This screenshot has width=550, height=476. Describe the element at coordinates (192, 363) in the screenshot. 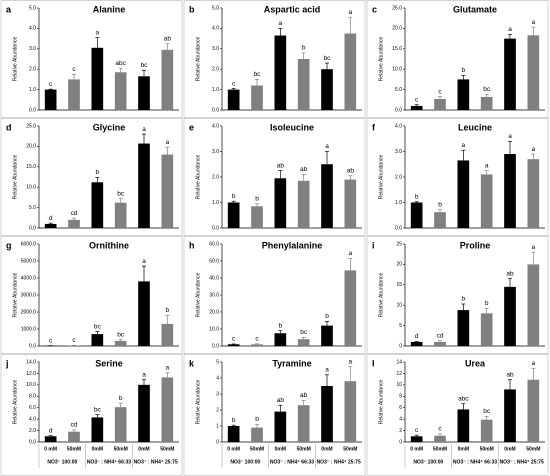

I see `panel-letter: k` at that location.